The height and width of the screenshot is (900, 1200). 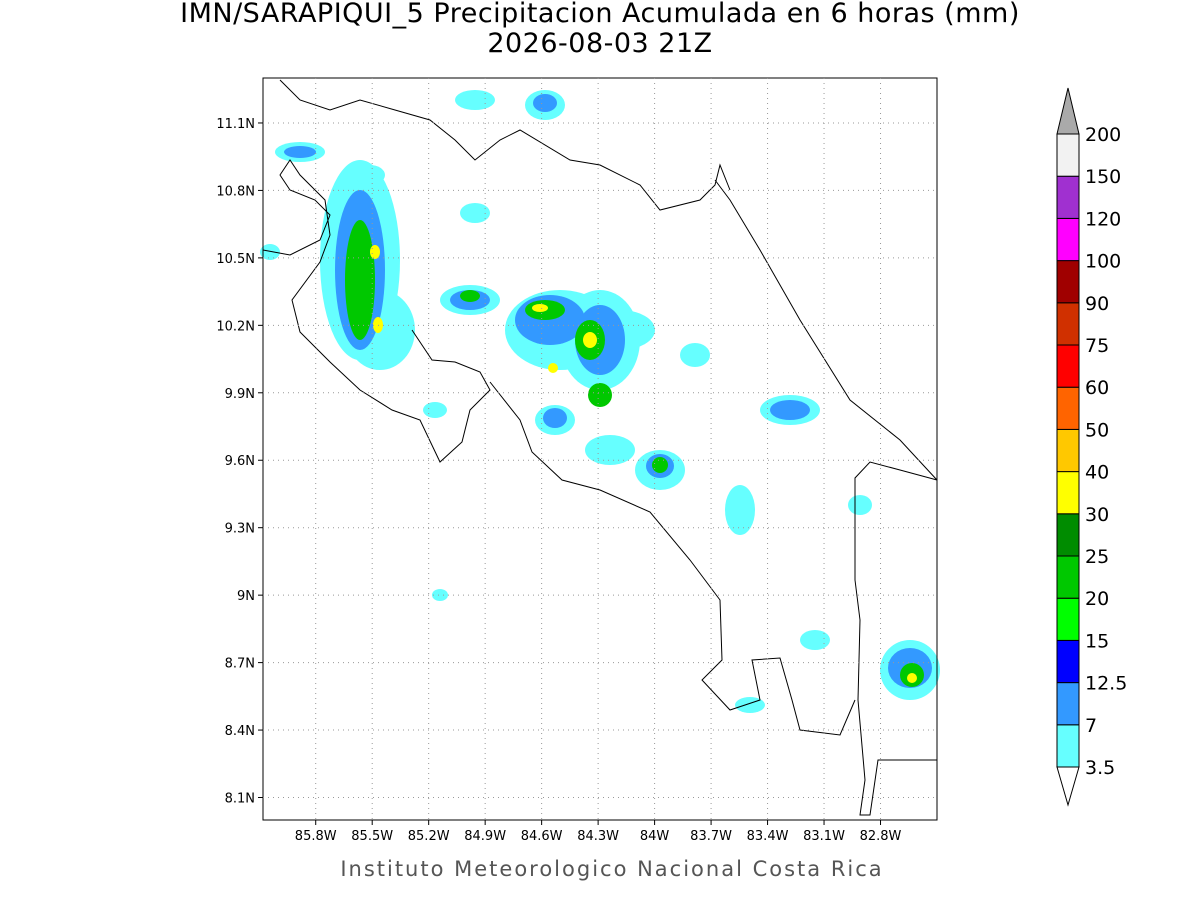 What do you see at coordinates (1103, 135) in the screenshot?
I see `colorbar-label: 200` at bounding box center [1103, 135].